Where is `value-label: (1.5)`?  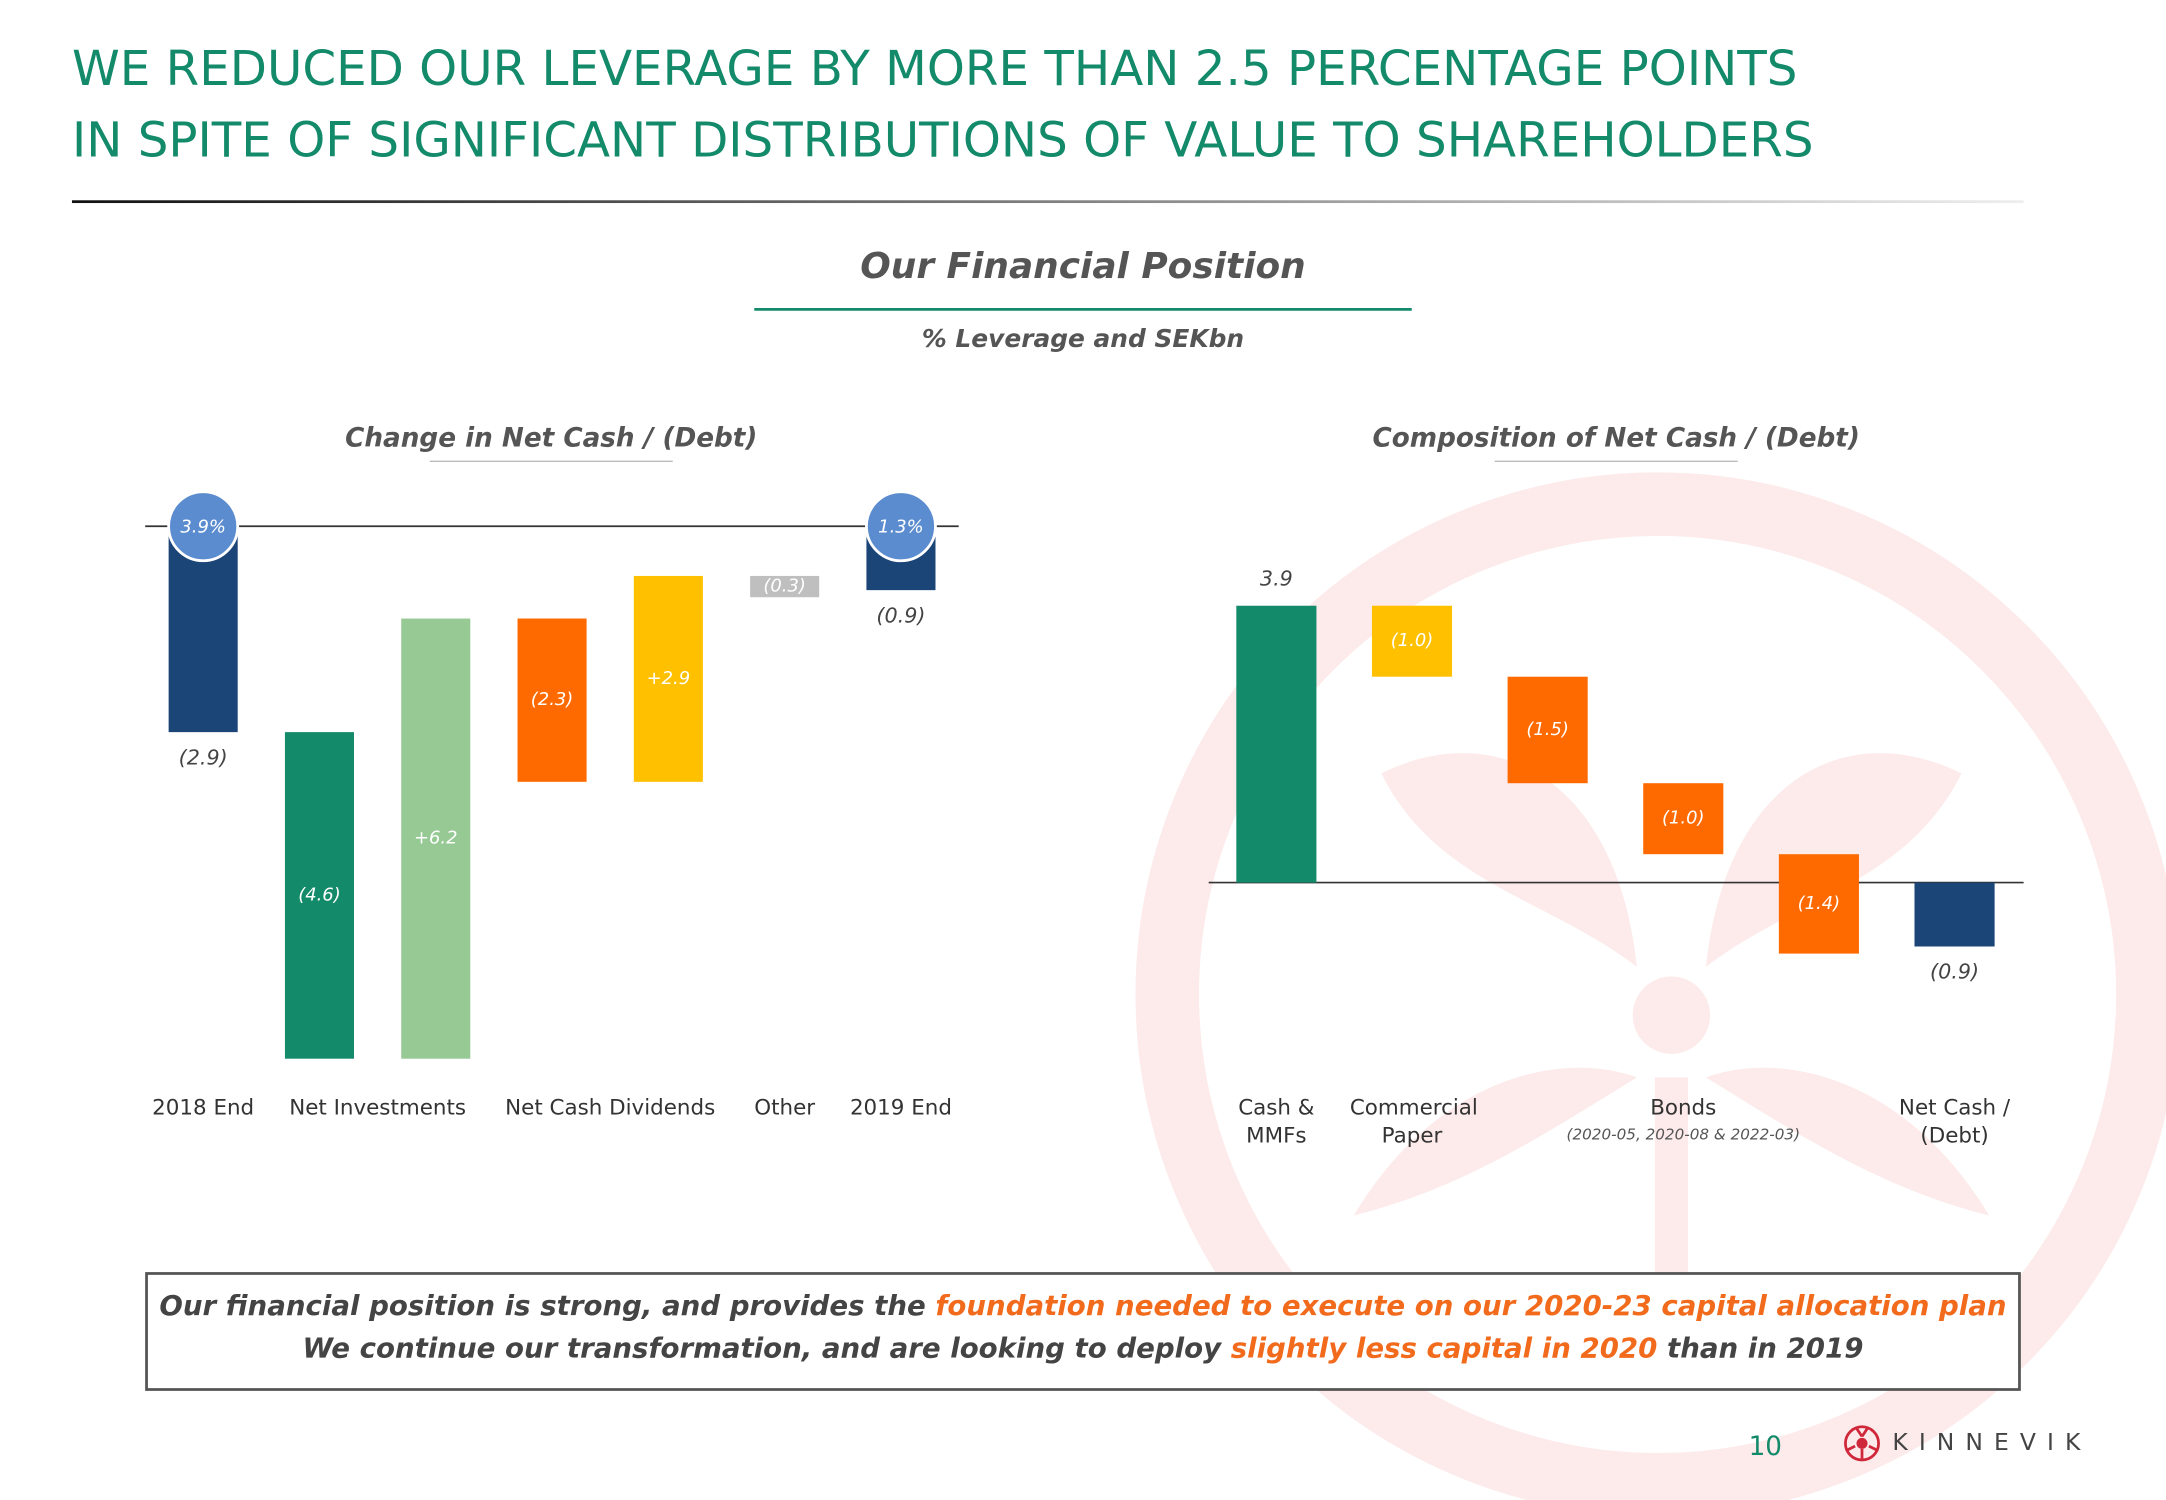
value-label: (1.5) is located at coordinates (1547, 729).